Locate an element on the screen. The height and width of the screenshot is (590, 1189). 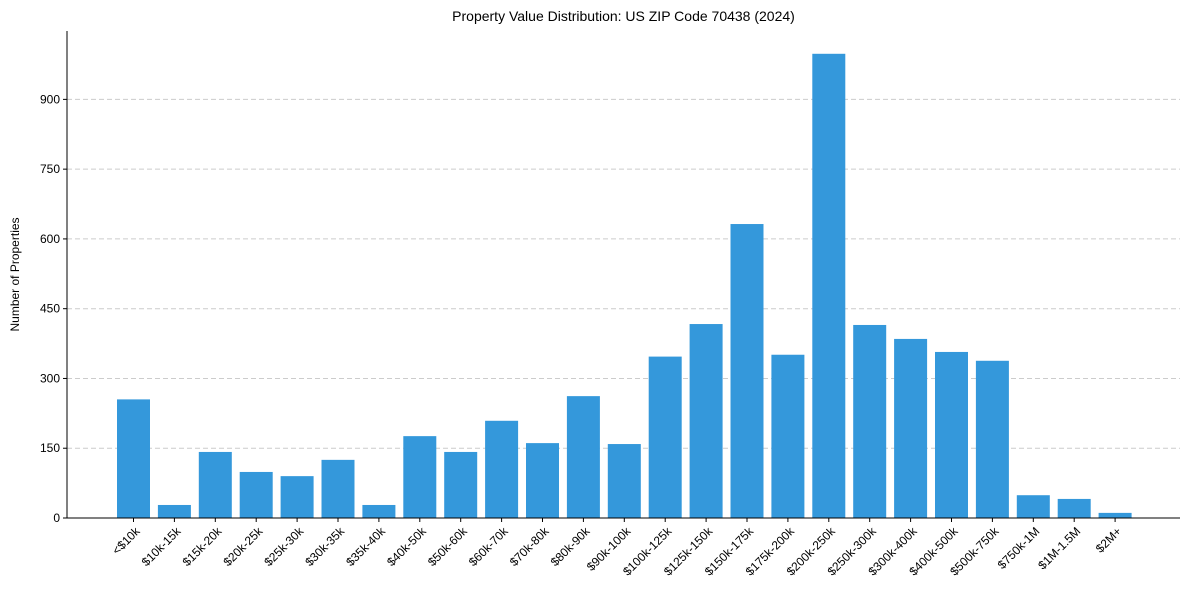
y-tick-label: 600 is located at coordinates (50, 239).